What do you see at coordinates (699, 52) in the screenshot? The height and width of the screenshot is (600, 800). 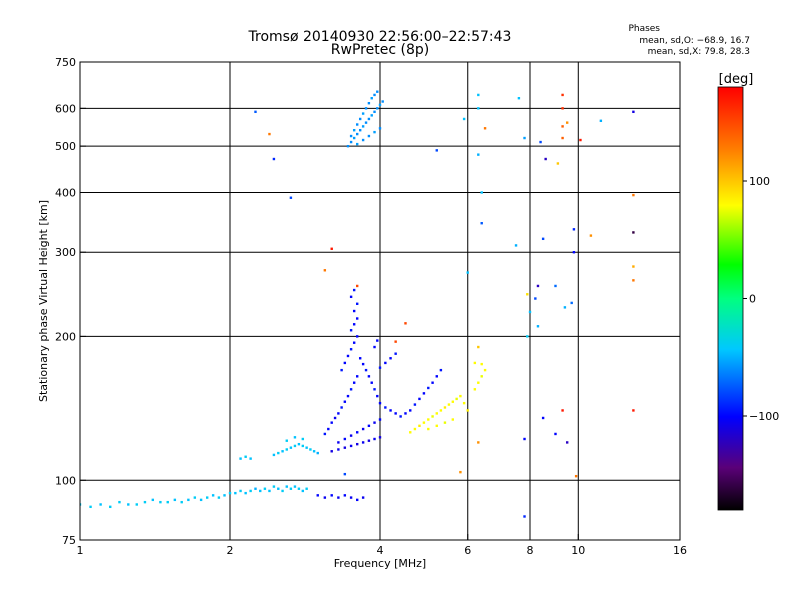 I see `stats-line-x: mean, sd,X: 79.8, 28.3` at bounding box center [699, 52].